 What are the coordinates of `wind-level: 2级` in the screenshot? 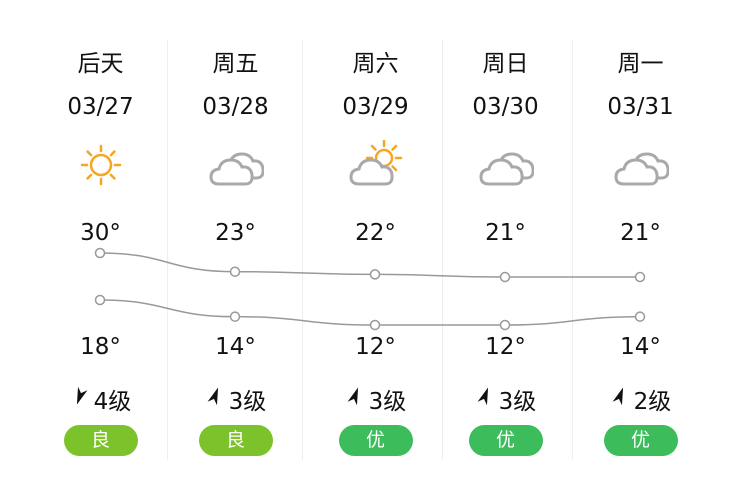 It's located at (652, 402).